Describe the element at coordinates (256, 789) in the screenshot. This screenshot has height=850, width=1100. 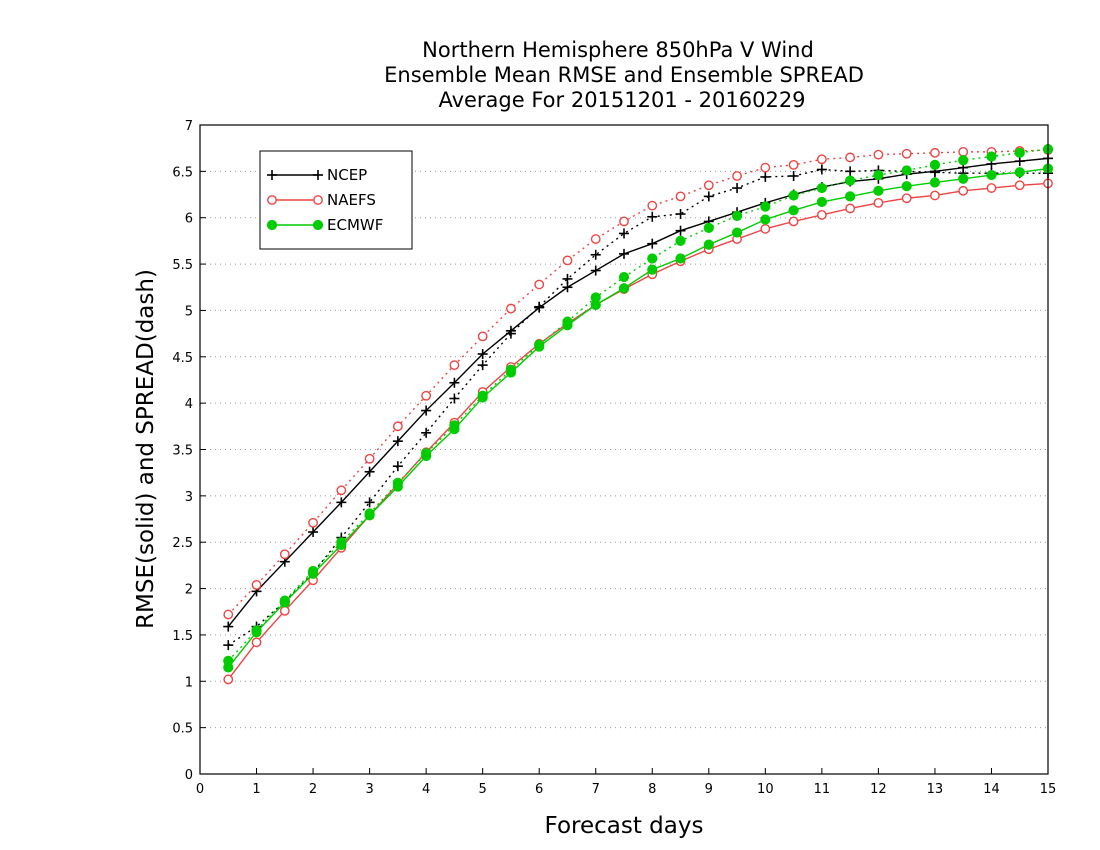
I see `x-tick-label: 1` at that location.